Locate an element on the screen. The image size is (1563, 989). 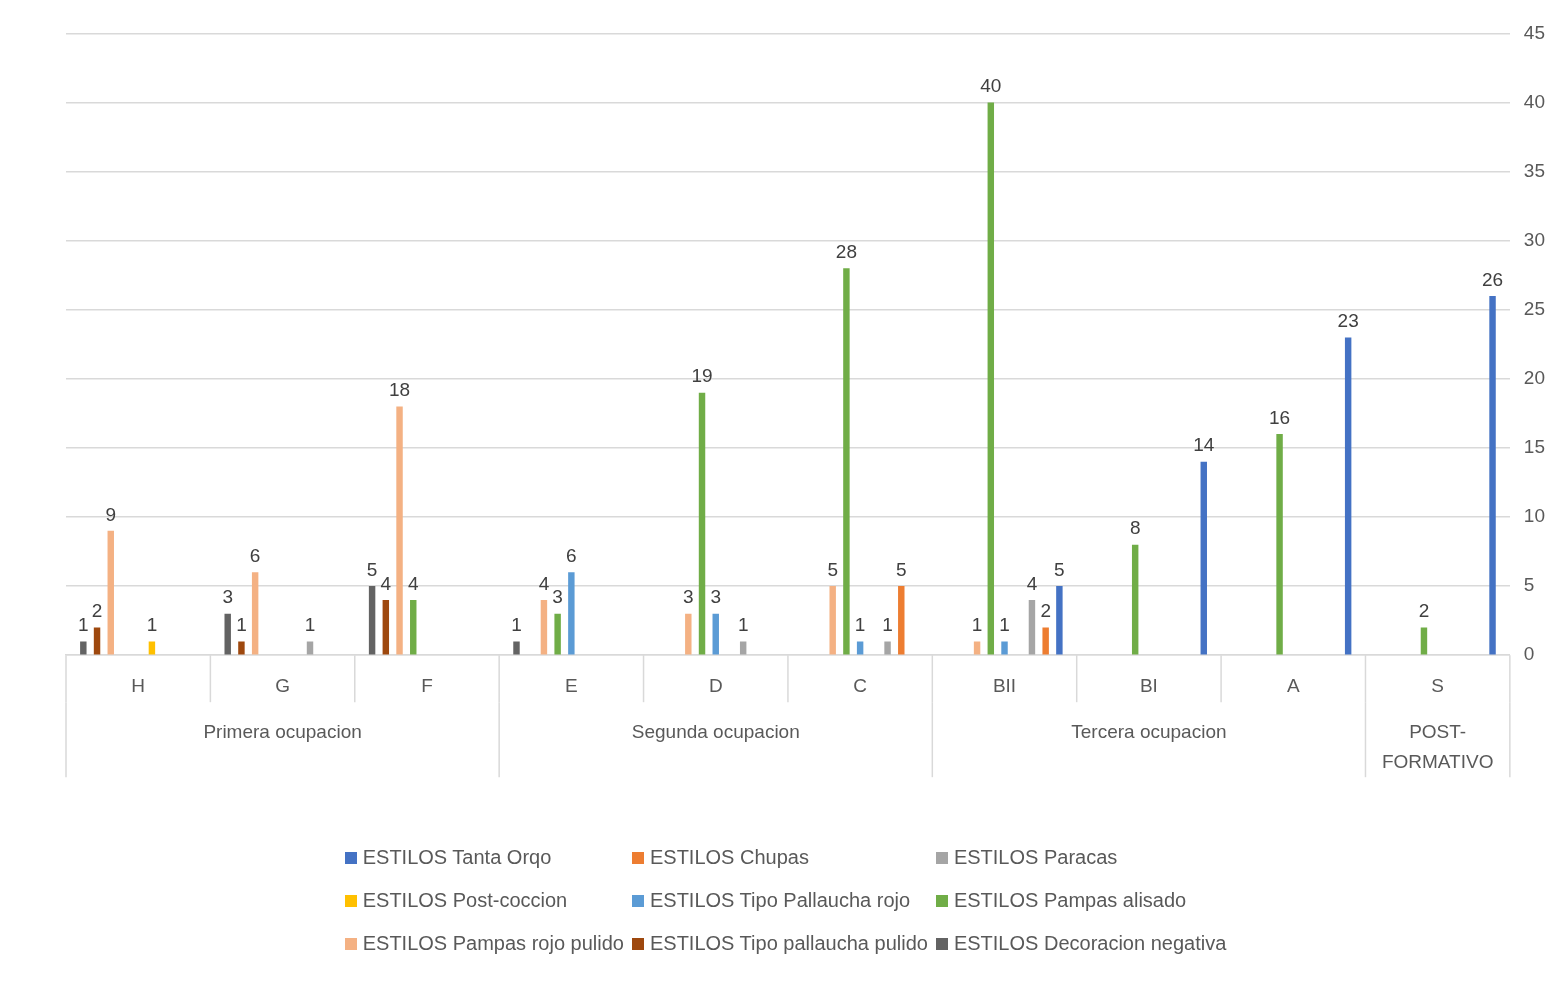
x-tick-label: G is located at coordinates (282, 685).